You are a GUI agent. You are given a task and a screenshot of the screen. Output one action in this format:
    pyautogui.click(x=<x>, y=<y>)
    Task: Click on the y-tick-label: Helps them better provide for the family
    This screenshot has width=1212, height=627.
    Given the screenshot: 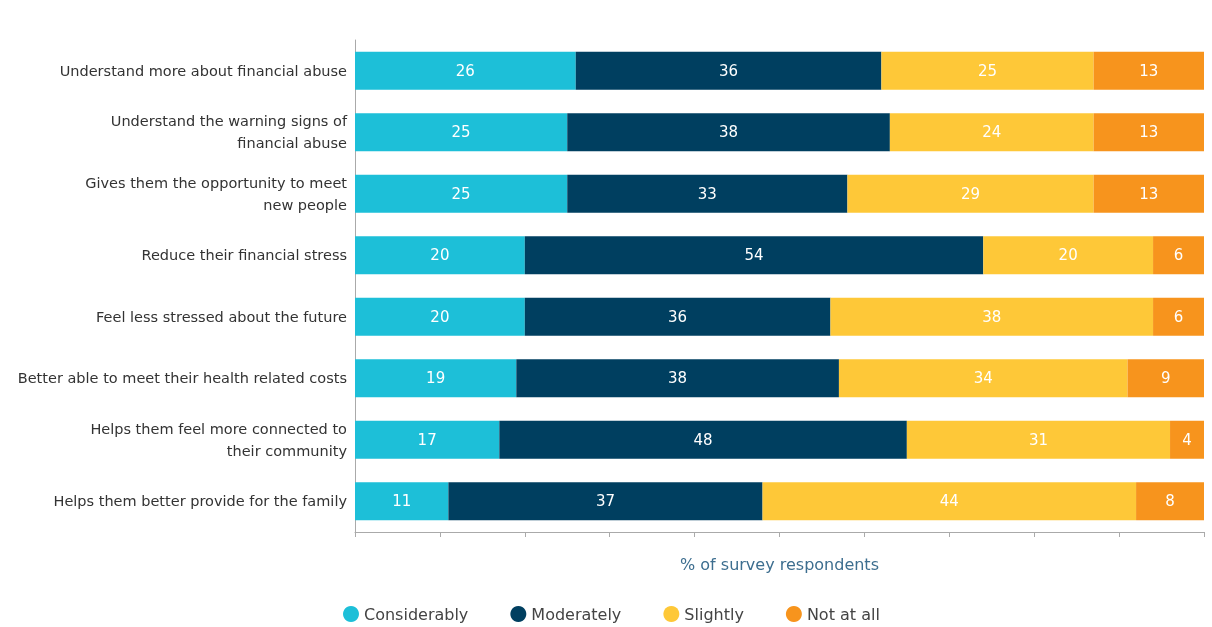 What is the action you would take?
    pyautogui.click(x=200, y=501)
    